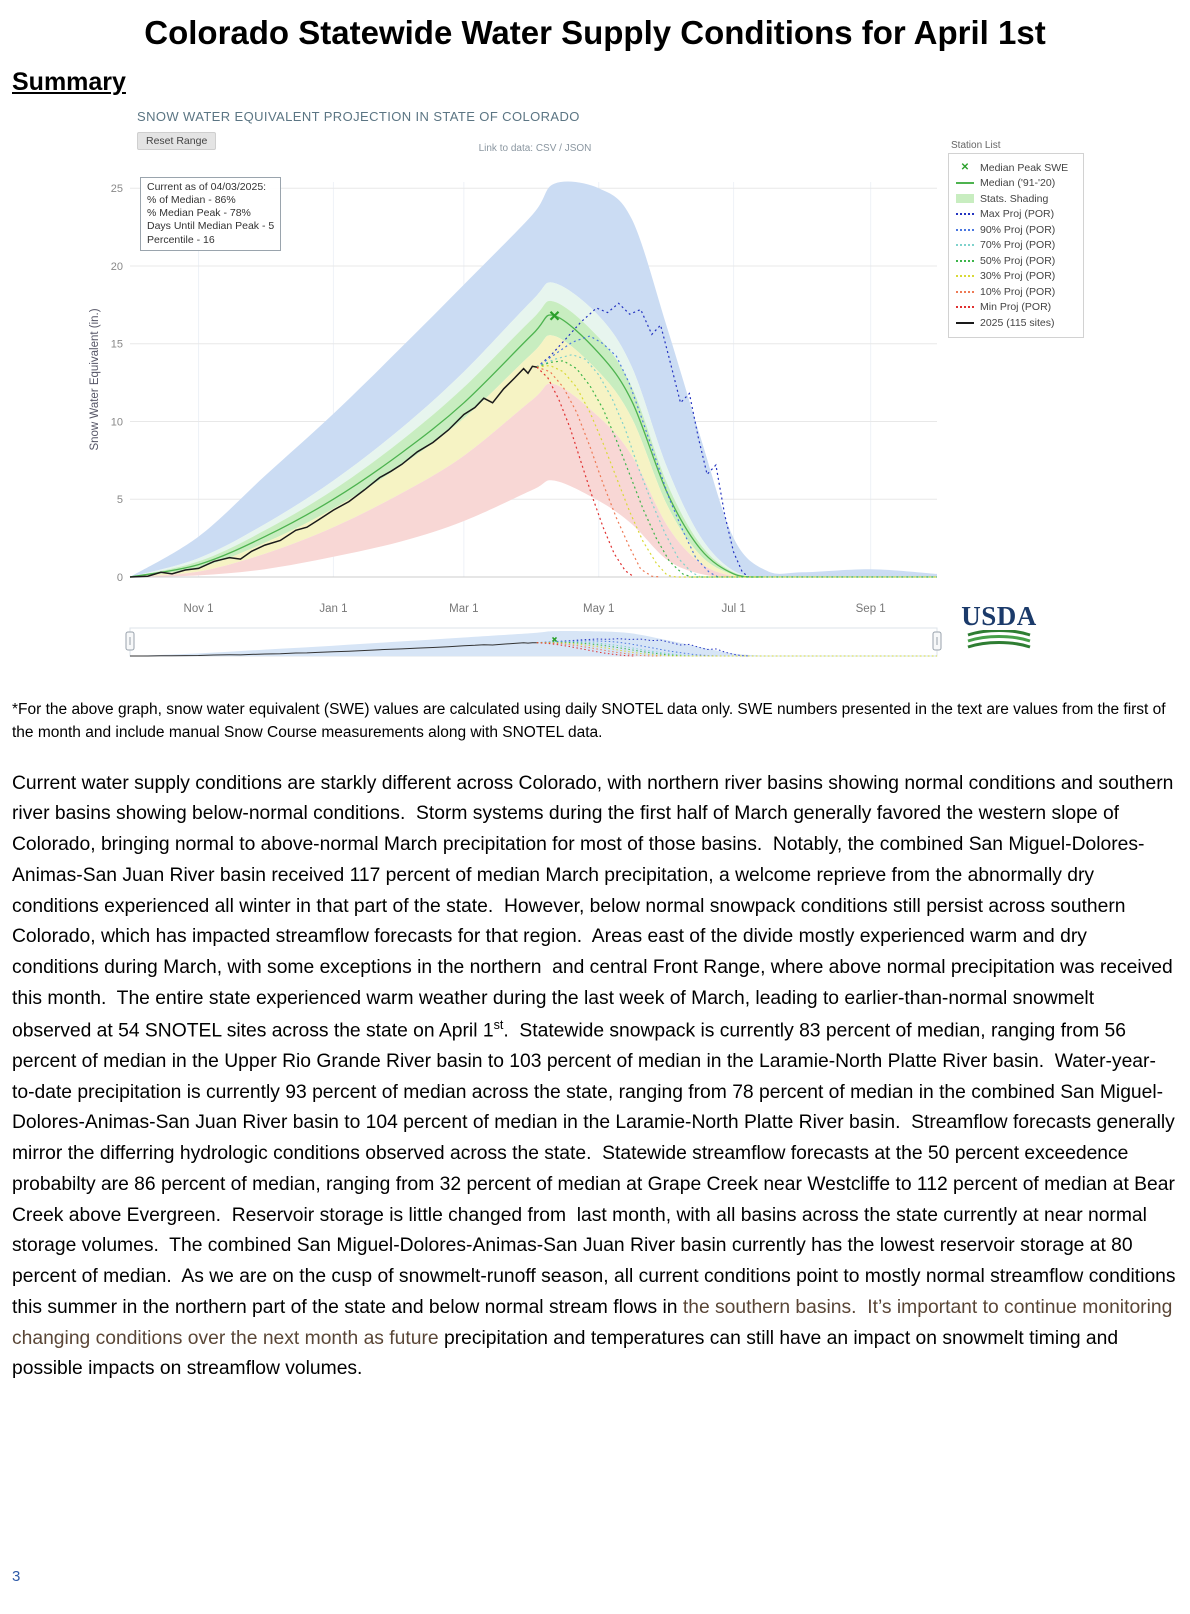 The height and width of the screenshot is (1614, 1190). I want to click on legend-item: ✕ Median Peak SWE, so click(1016, 168).